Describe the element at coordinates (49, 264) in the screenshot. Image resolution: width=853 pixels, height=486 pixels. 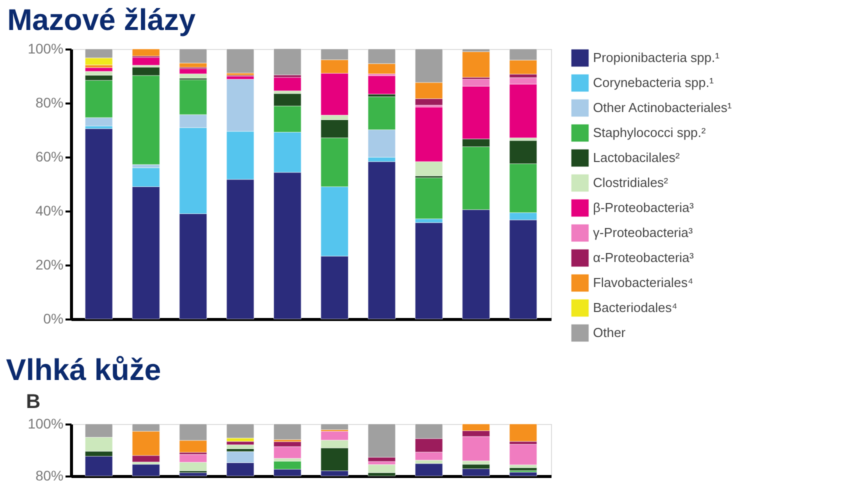
I see `y-tick-label: 20%` at that location.